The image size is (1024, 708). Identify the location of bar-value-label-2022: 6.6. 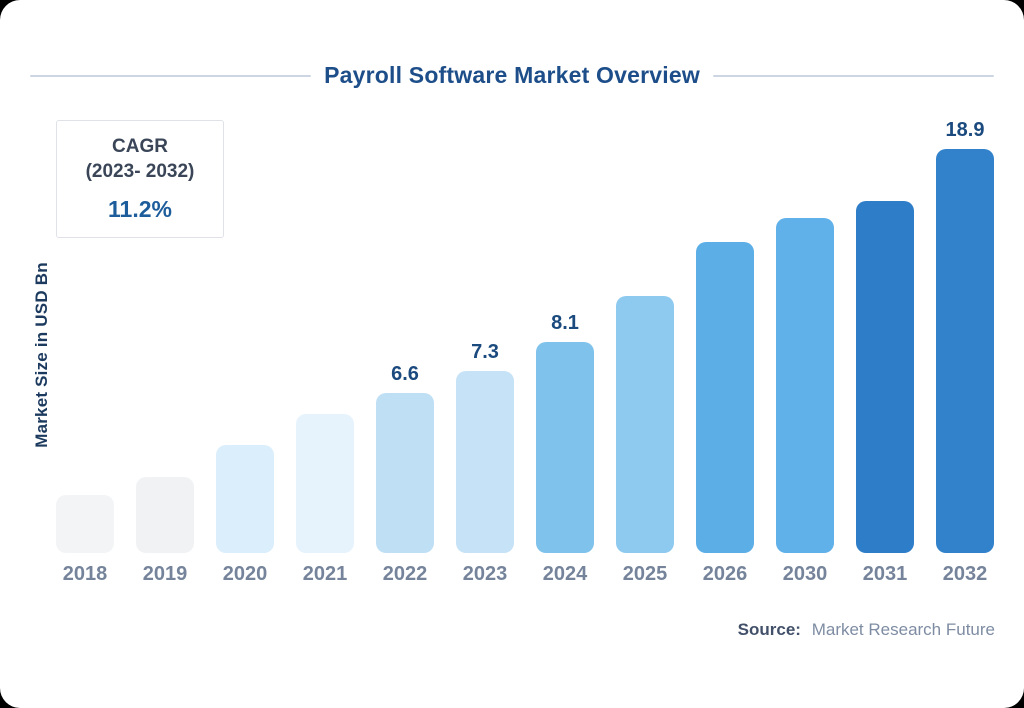
(405, 374).